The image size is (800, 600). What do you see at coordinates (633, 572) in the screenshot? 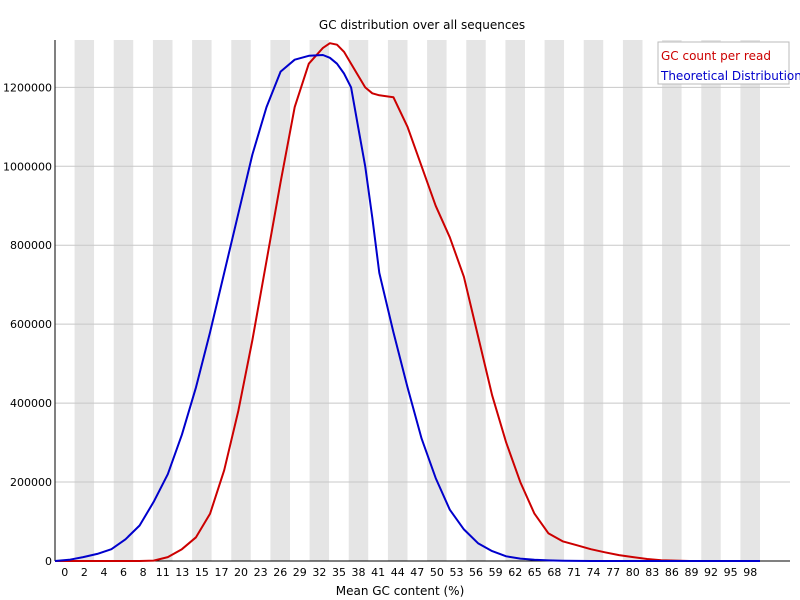
I see `x-tick-label: 80` at bounding box center [633, 572].